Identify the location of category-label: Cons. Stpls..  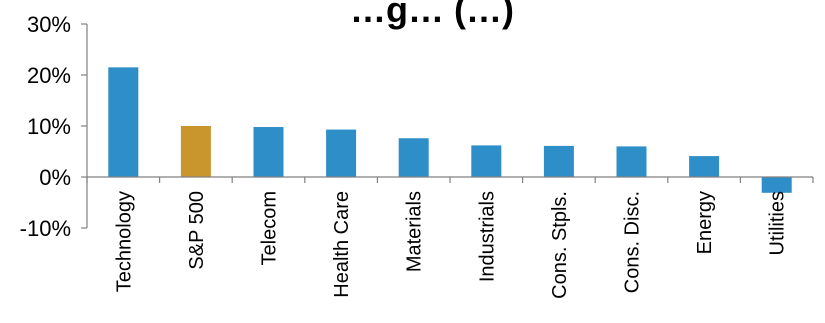
(560, 245).